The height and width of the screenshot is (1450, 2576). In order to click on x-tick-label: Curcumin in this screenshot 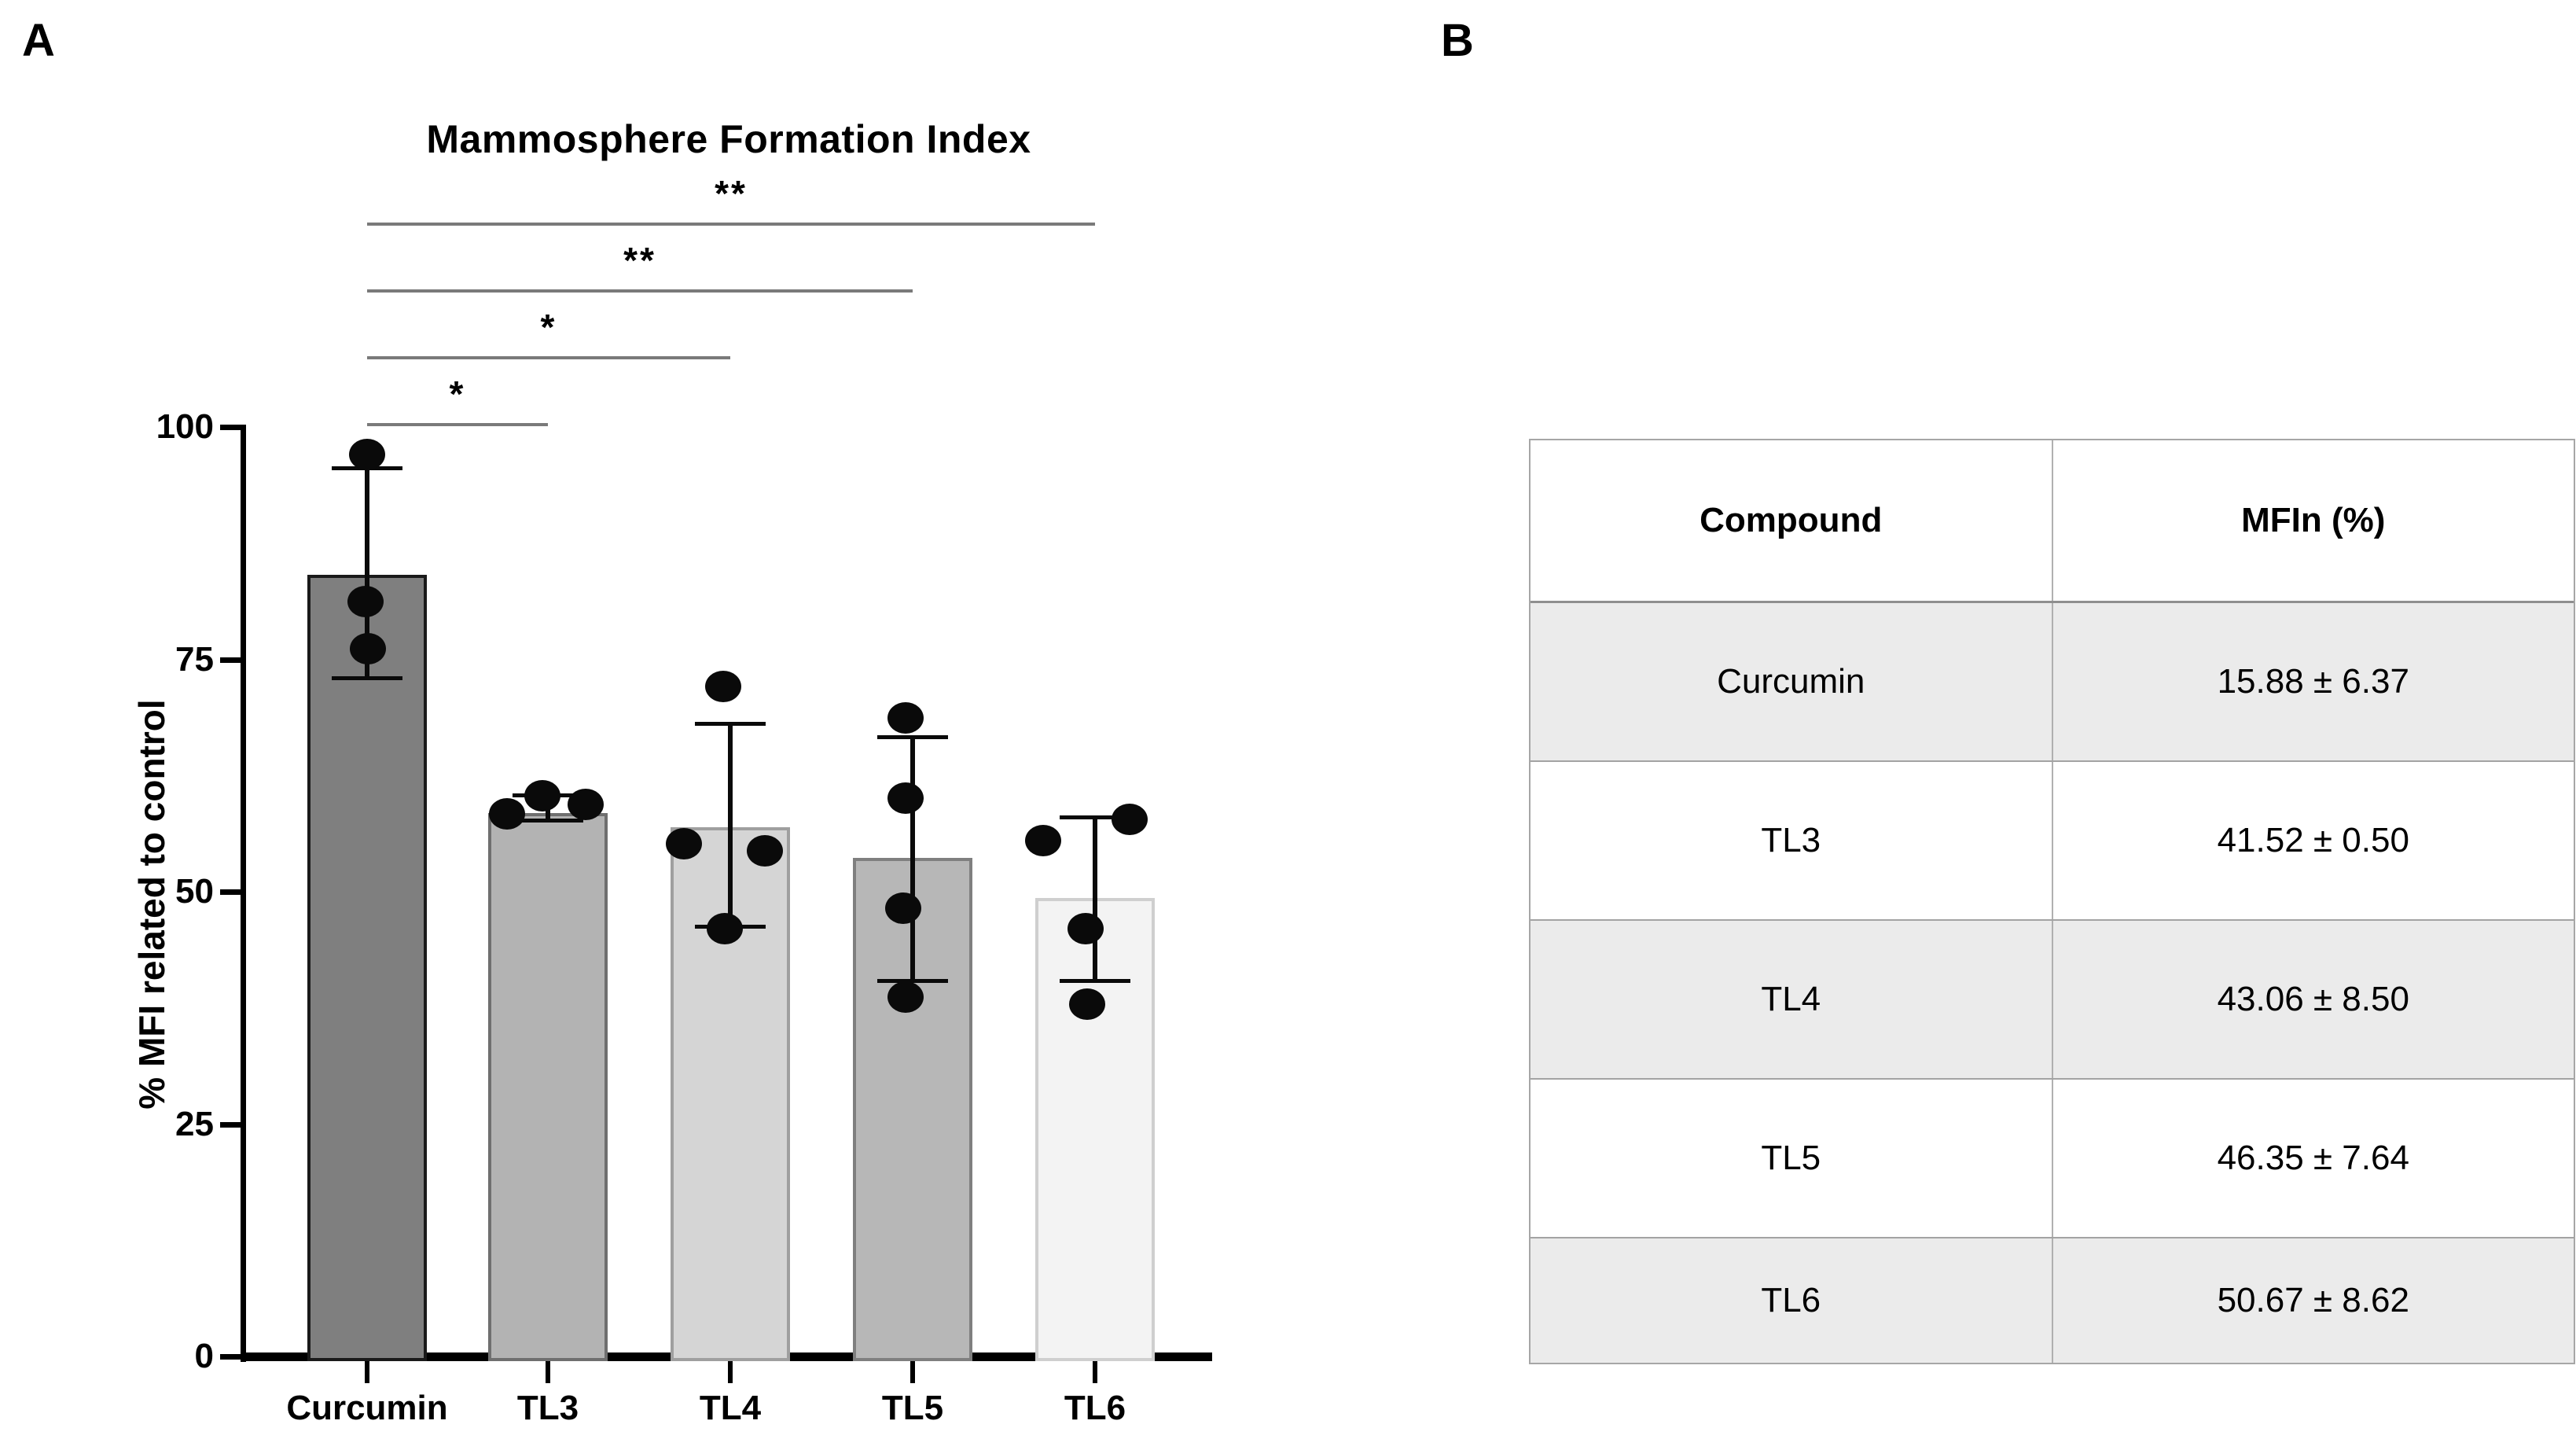, I will do `click(367, 1408)`.